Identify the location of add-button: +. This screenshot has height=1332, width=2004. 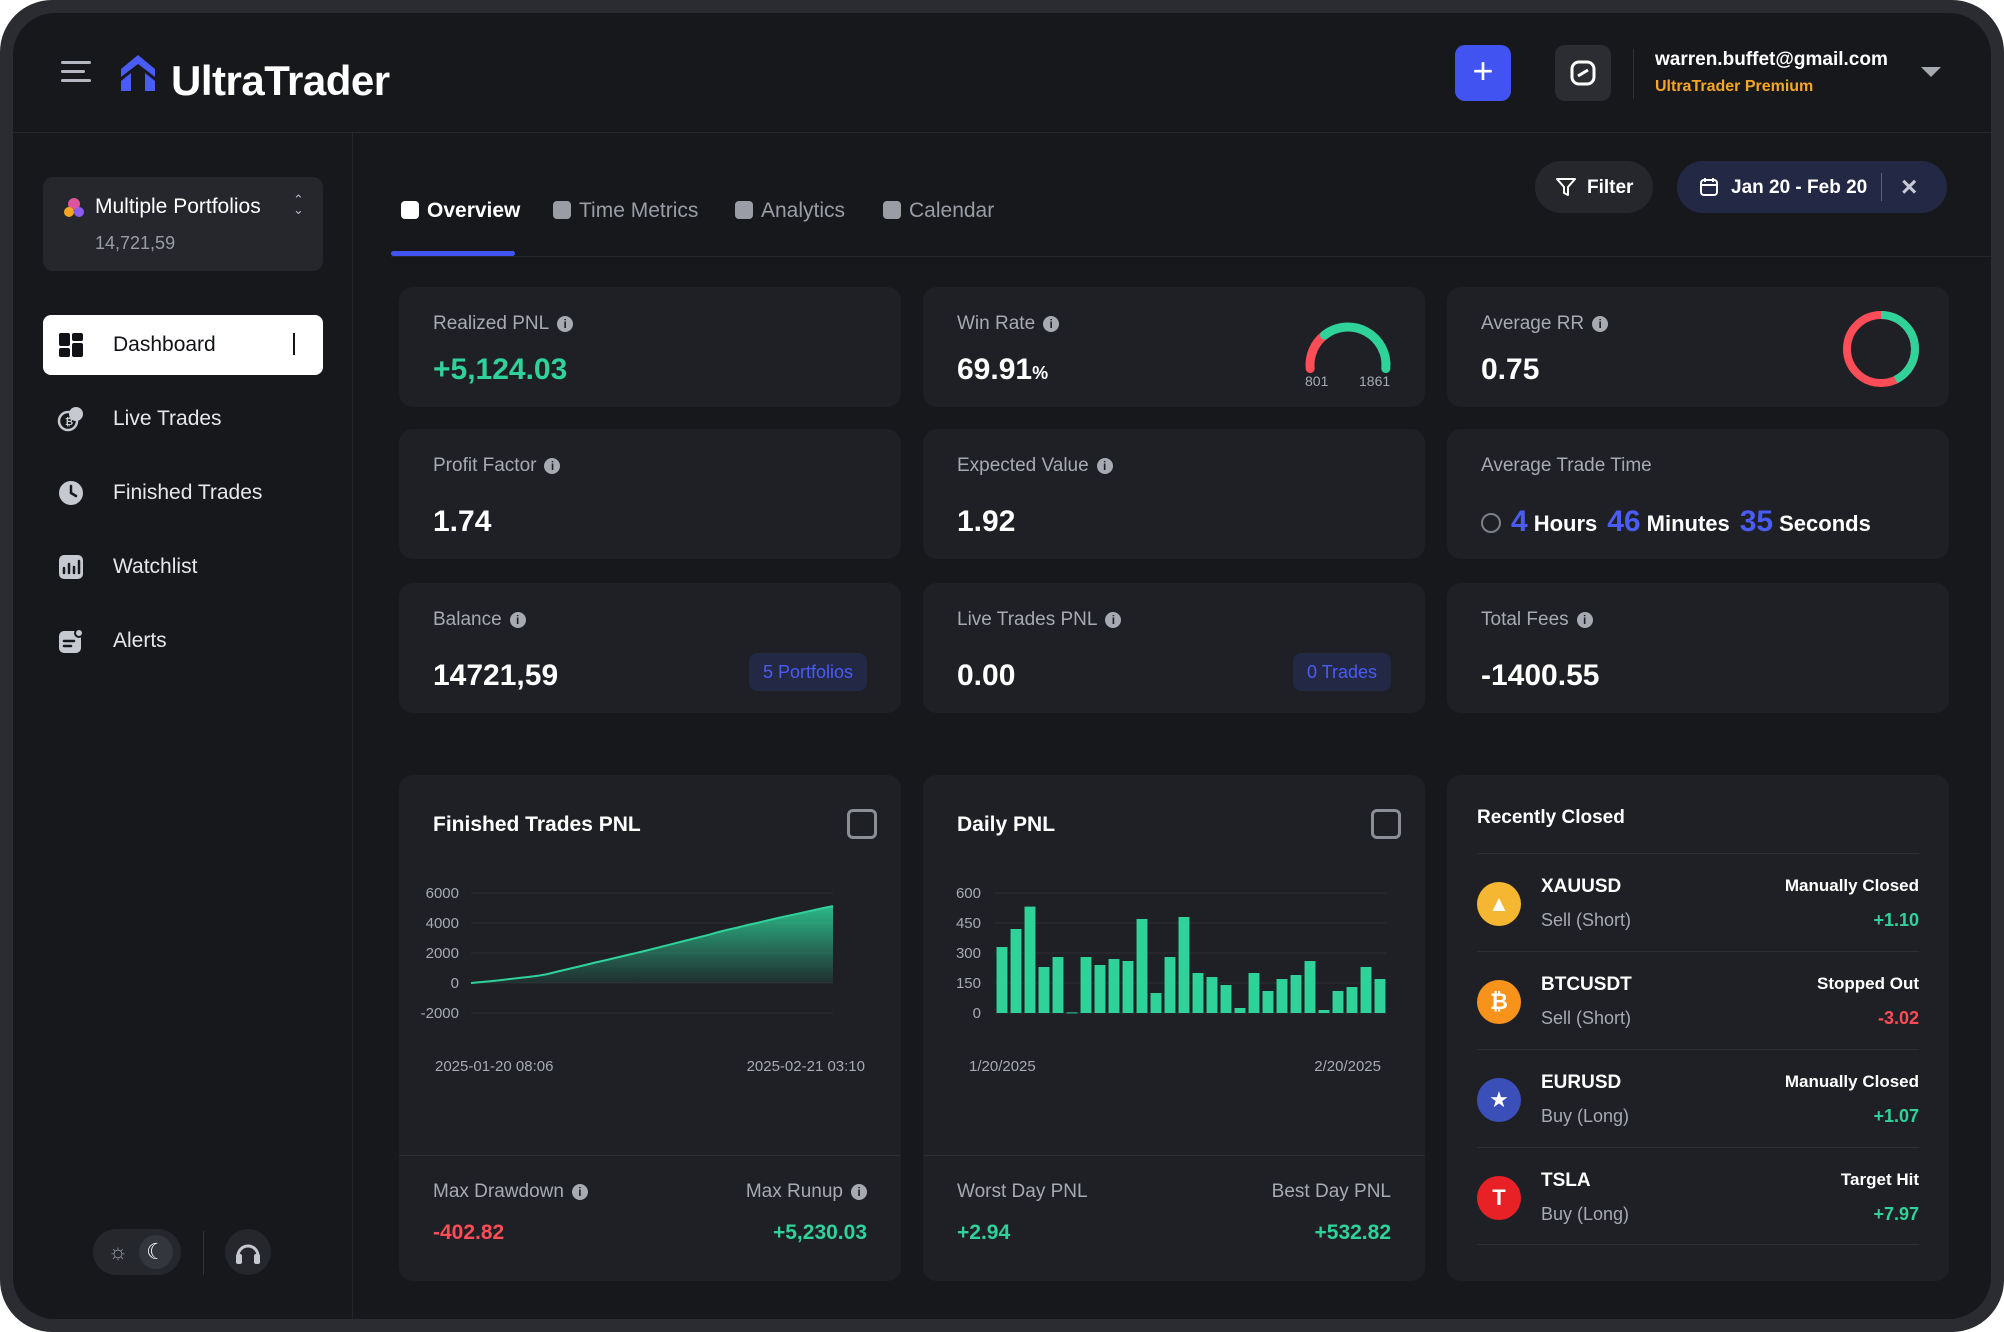
(1483, 73).